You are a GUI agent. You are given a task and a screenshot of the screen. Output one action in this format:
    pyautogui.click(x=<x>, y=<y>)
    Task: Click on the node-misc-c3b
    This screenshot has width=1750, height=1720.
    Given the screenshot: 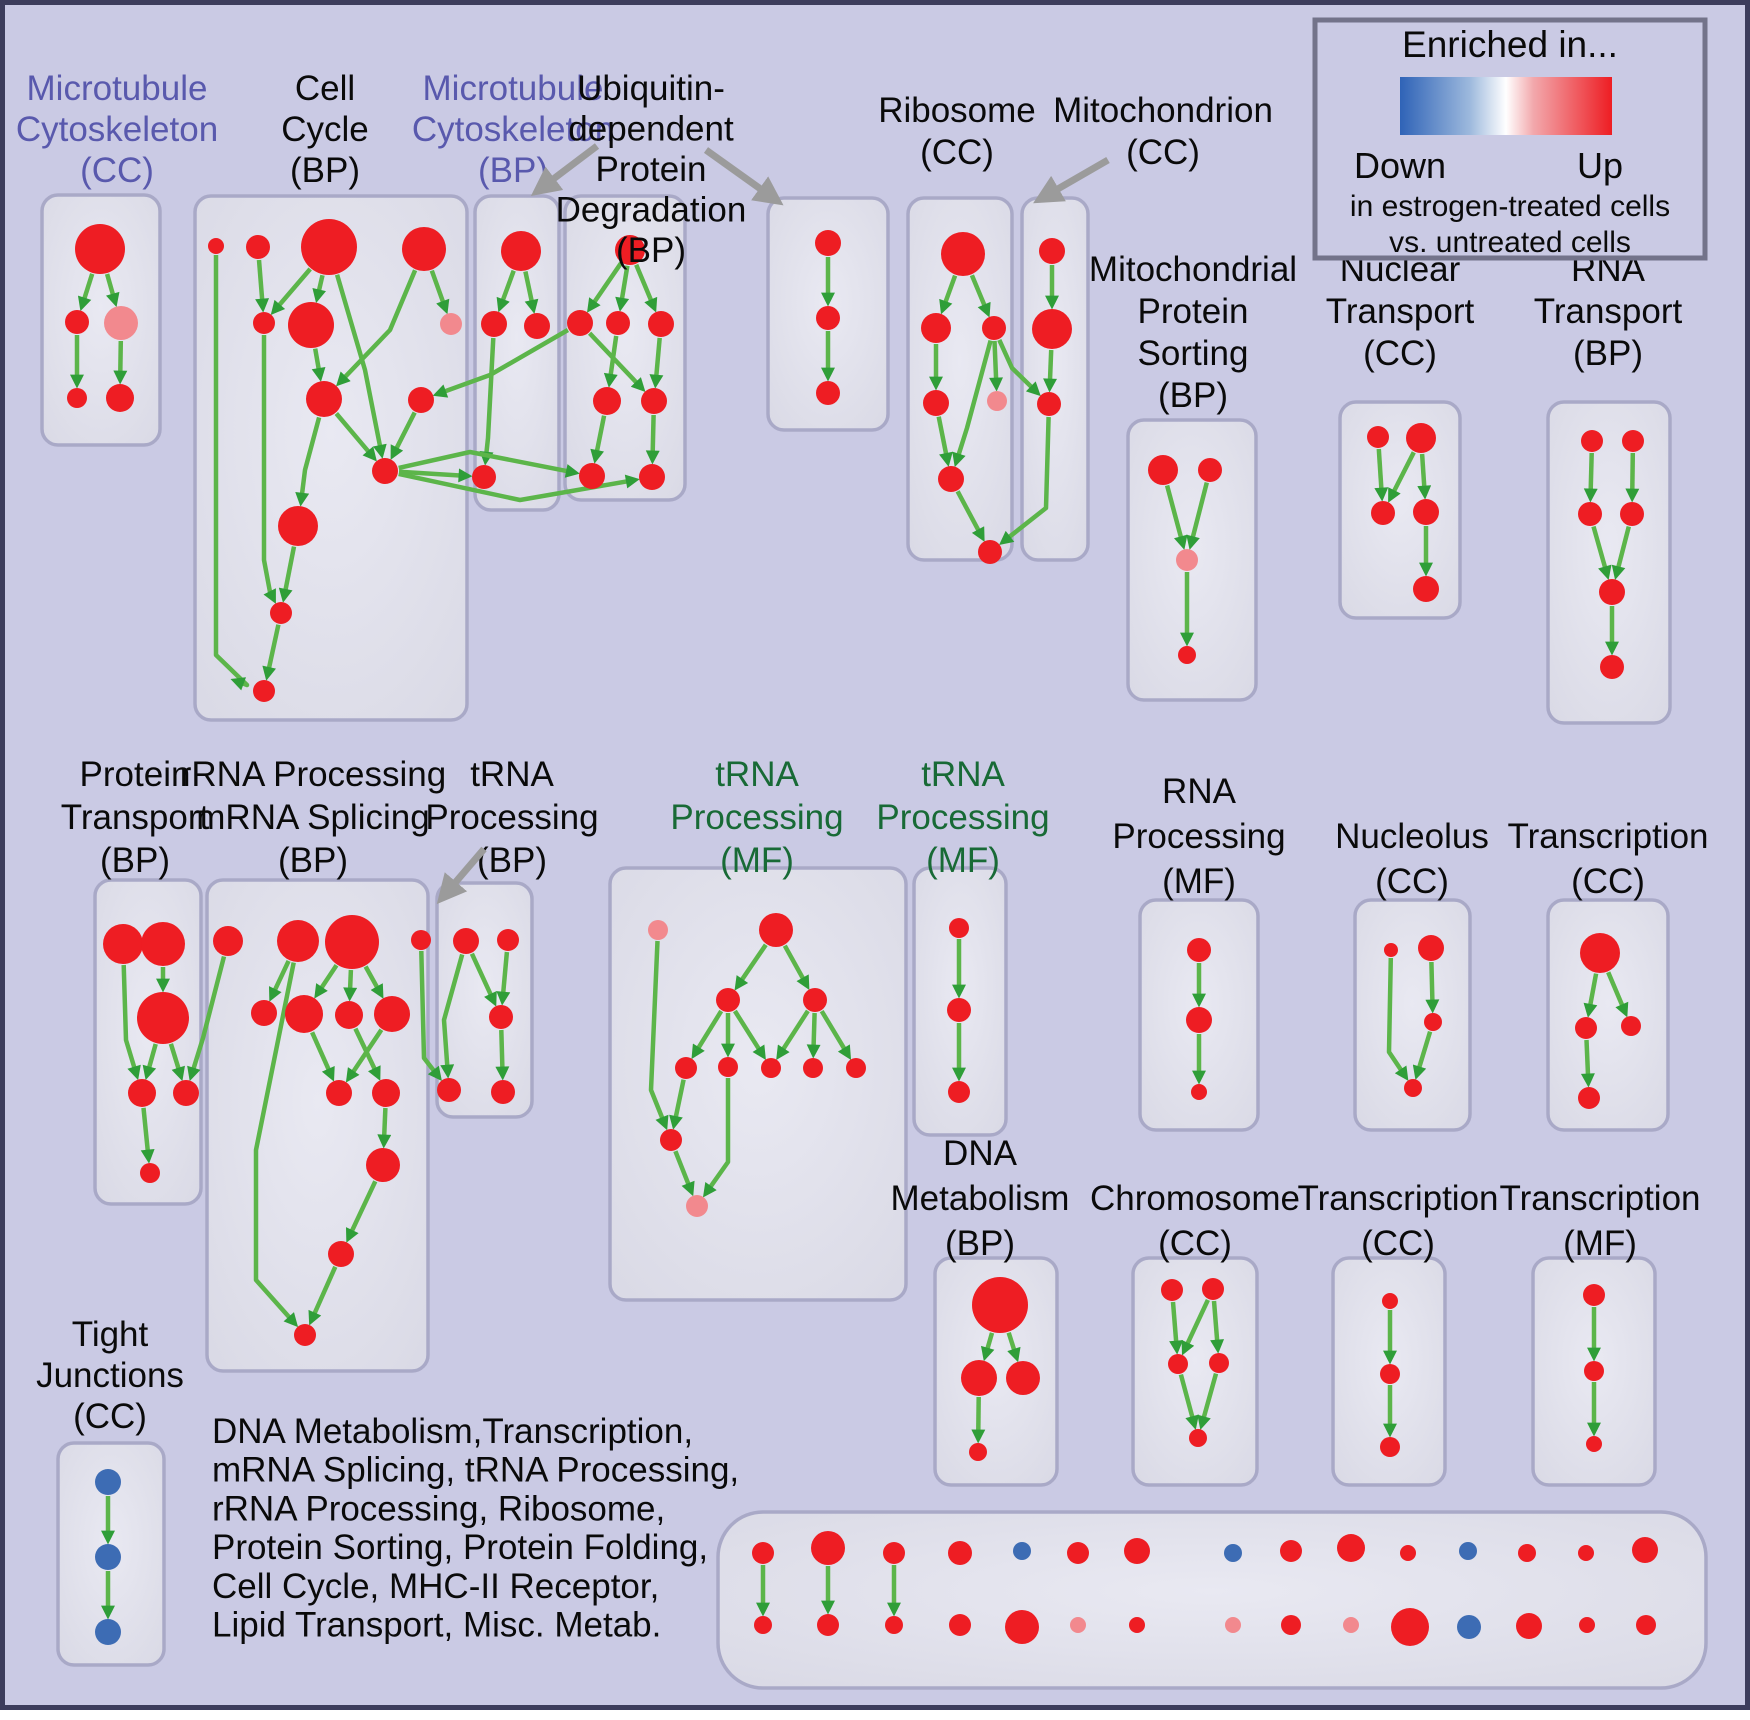 What is the action you would take?
    pyautogui.click(x=894, y=1625)
    